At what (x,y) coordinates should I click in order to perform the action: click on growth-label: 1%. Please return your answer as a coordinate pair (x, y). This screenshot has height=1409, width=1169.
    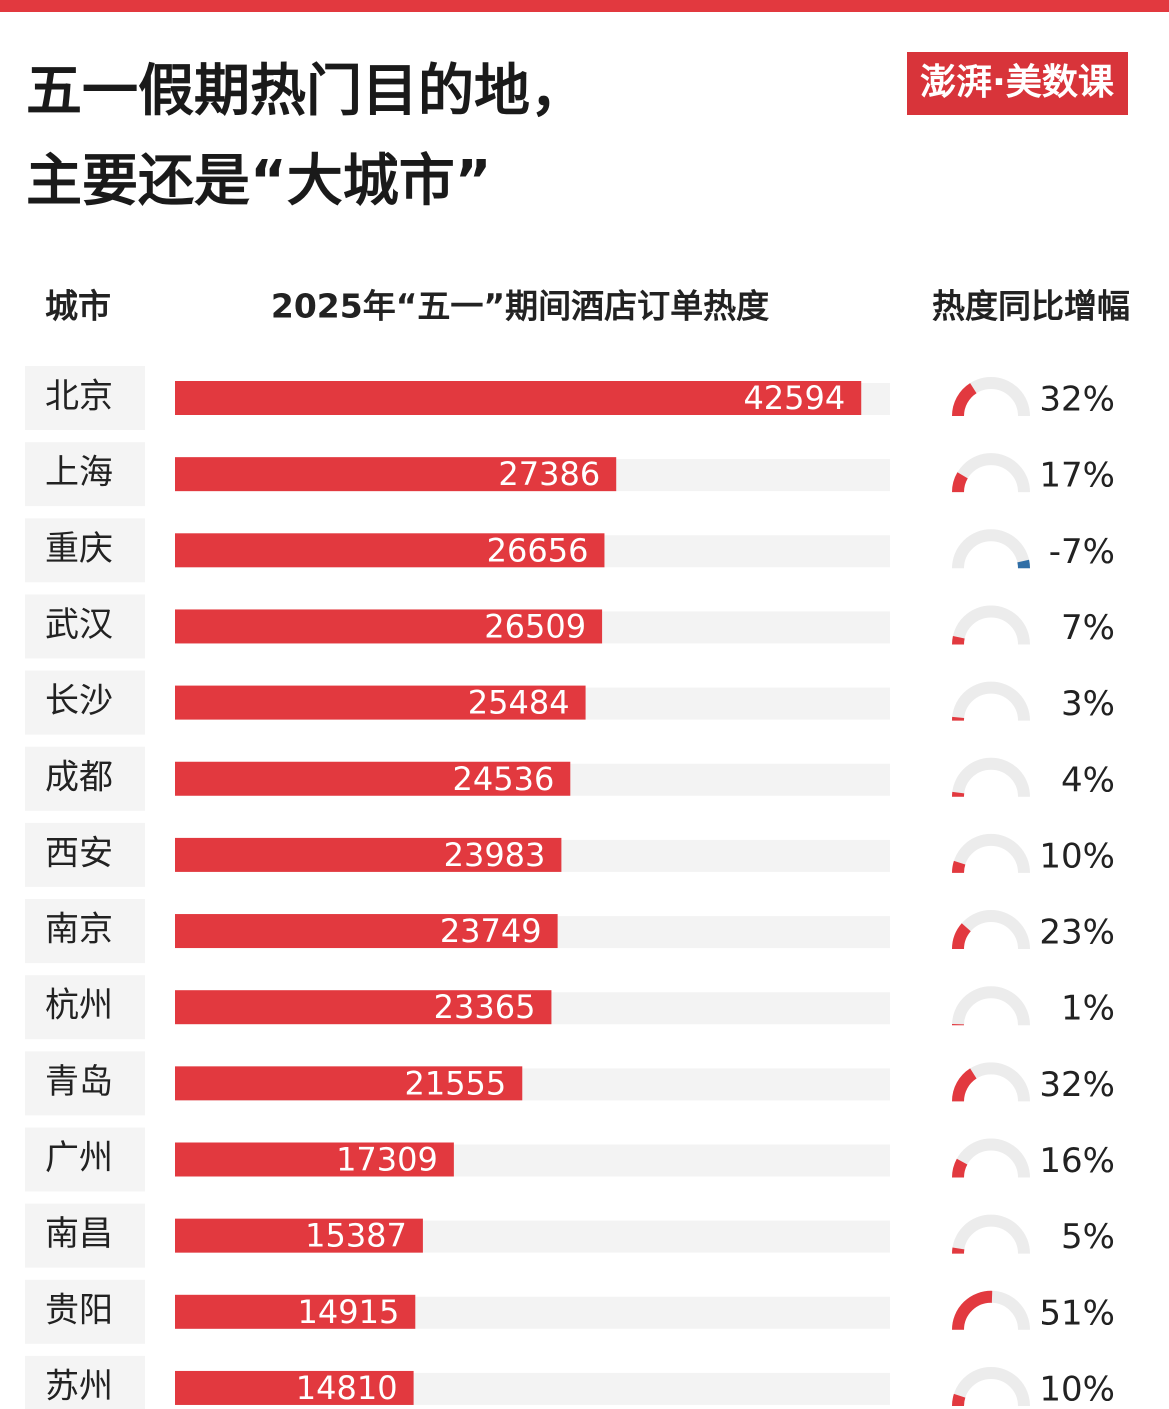
    Looking at the image, I should click on (1088, 1009).